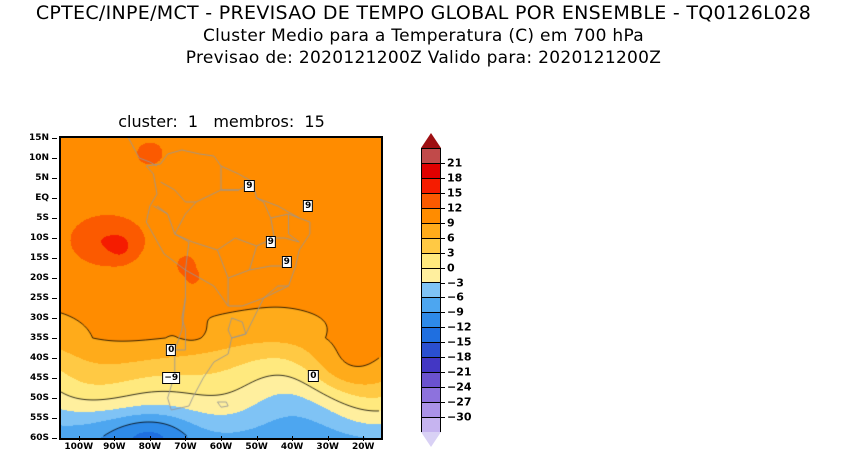 This screenshot has width=847, height=460. What do you see at coordinates (150, 447) in the screenshot?
I see `lon-tick-label: 80W` at bounding box center [150, 447].